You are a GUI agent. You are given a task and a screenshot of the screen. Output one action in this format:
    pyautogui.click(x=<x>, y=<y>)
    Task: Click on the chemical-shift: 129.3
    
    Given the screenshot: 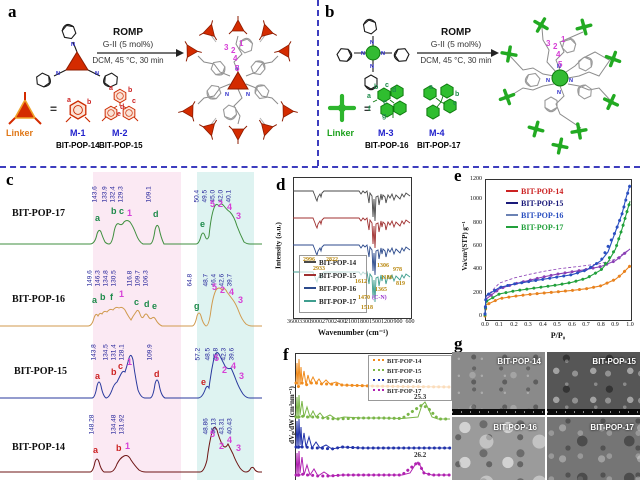 What is the action you would take?
    pyautogui.click(x=121, y=194)
    